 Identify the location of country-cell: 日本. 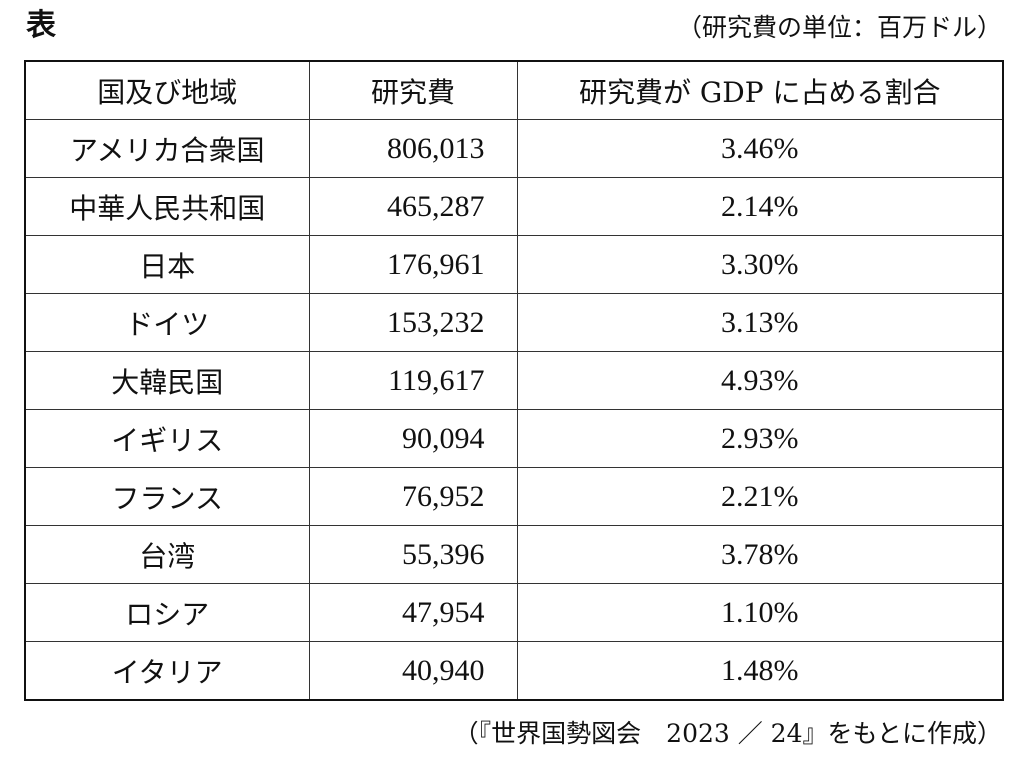
(167, 264).